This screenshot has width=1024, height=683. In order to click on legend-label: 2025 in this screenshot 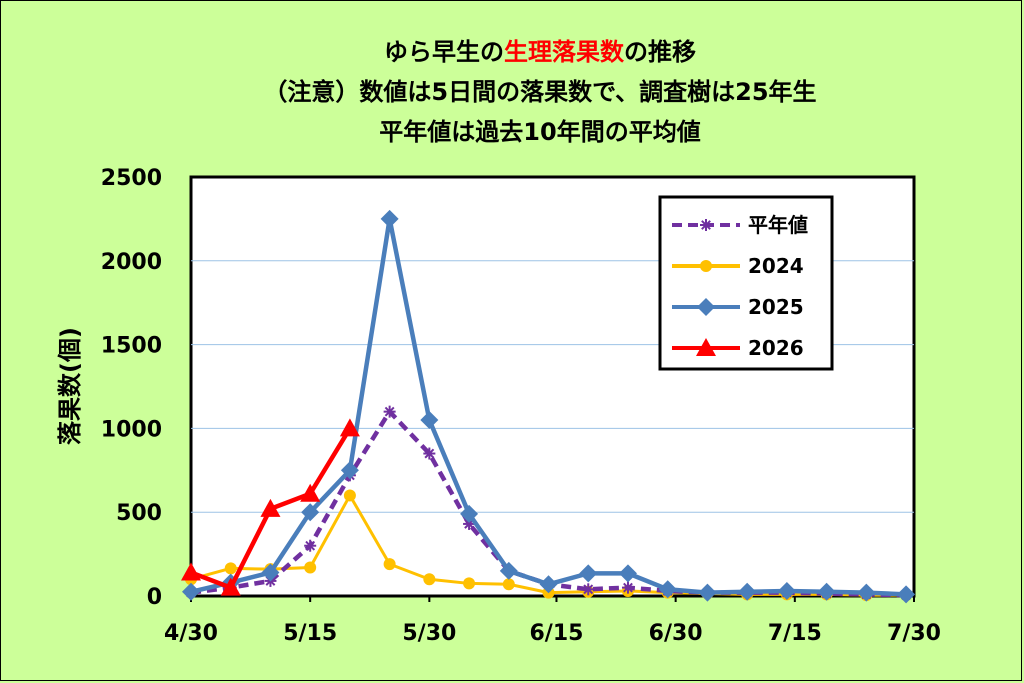, I will do `click(776, 307)`.